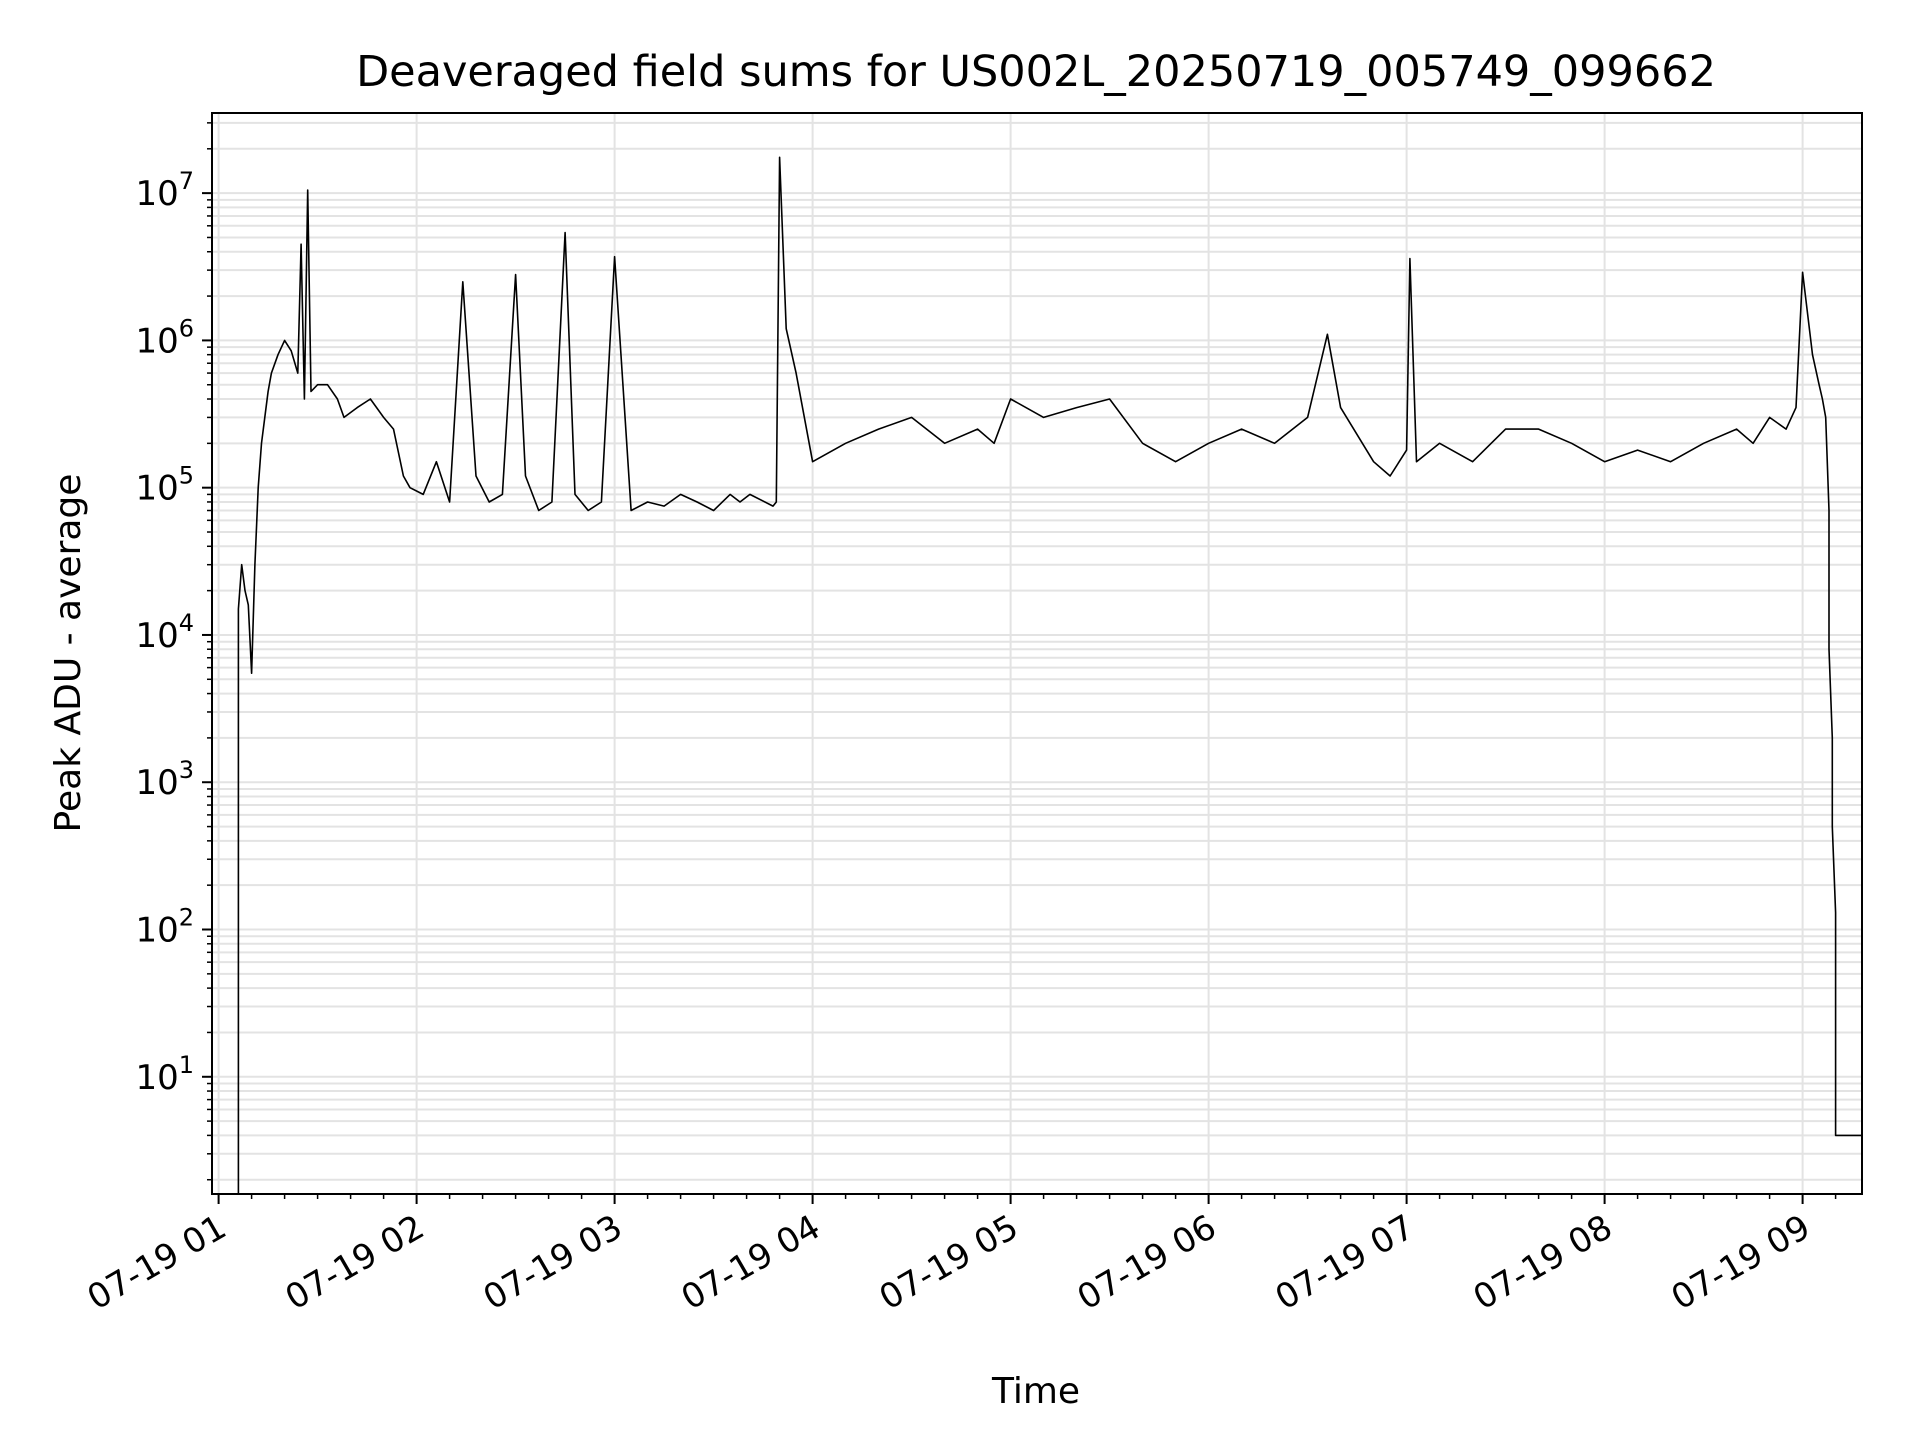  Describe the element at coordinates (164, 927) in the screenshot. I see `y-tick-label: 10²` at that location.